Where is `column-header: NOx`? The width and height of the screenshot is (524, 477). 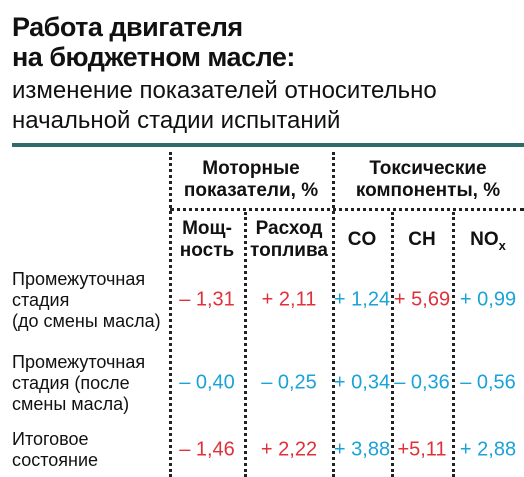 column-header: NOx is located at coordinates (488, 241).